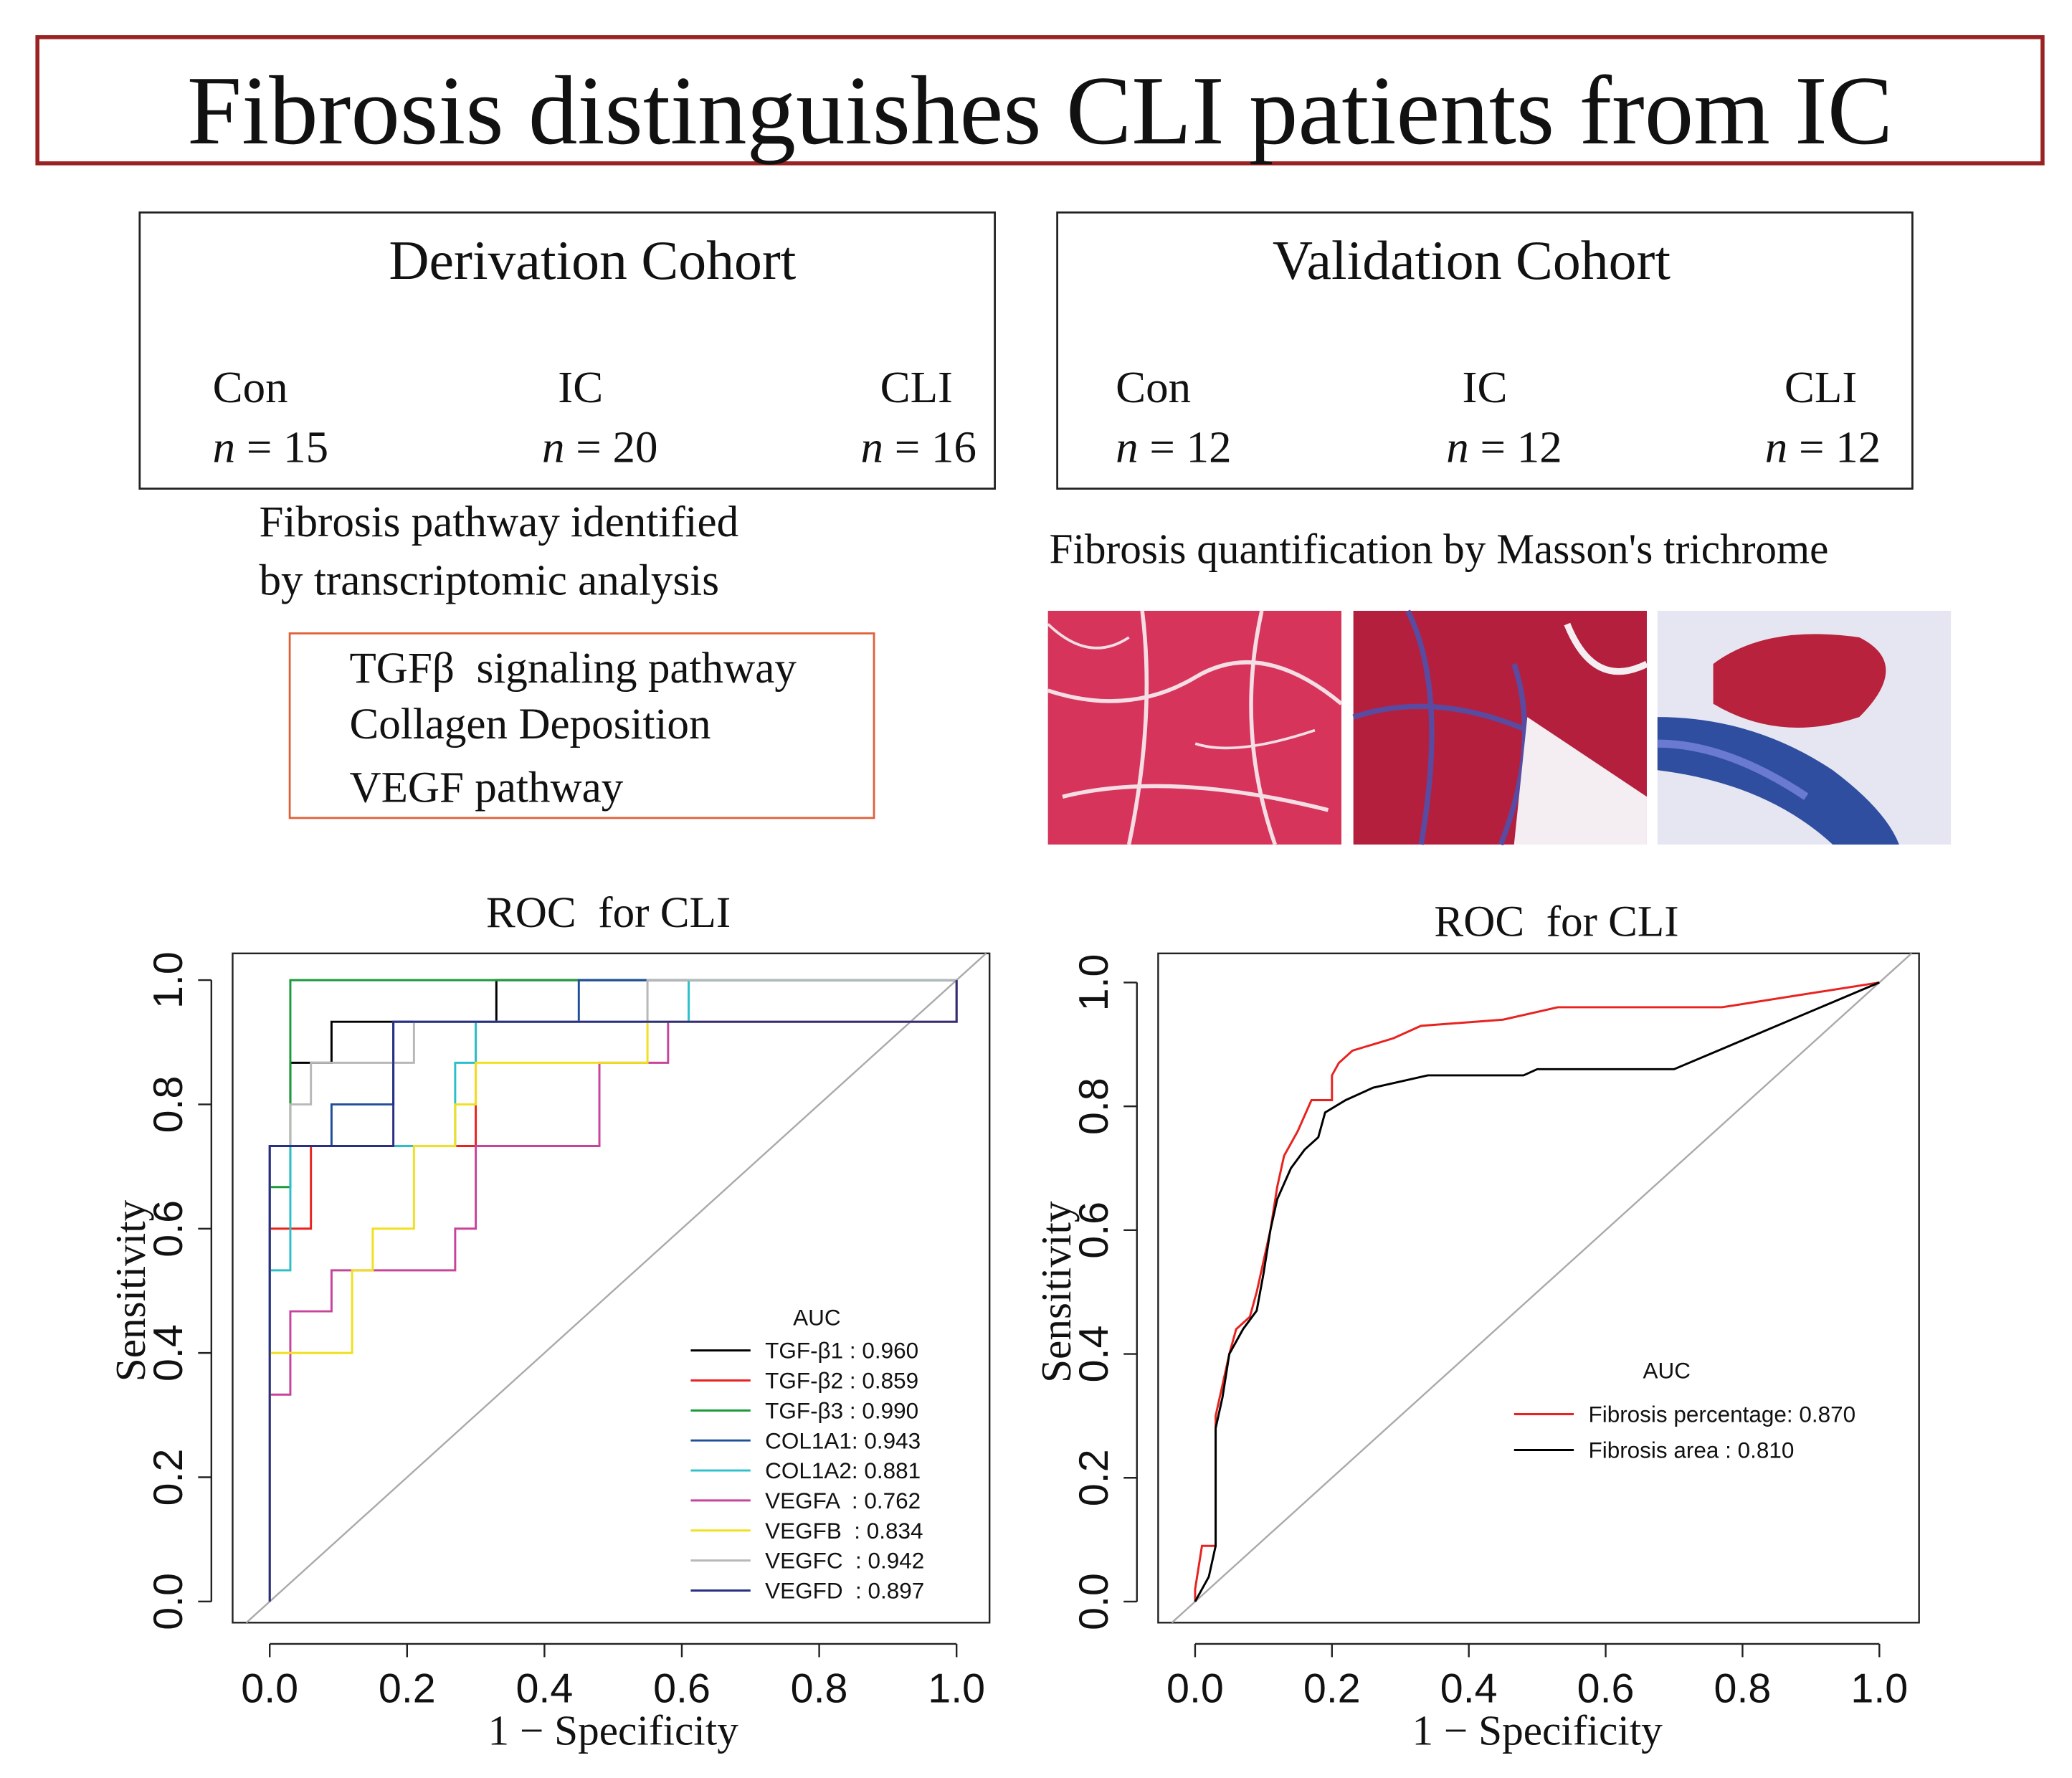 This screenshot has height=1778, width=2072. What do you see at coordinates (843, 1440) in the screenshot?
I see `legend-label: COL1A1: 0.943` at bounding box center [843, 1440].